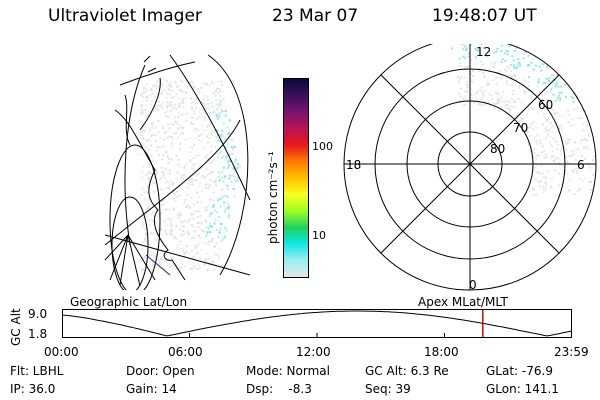  Describe the element at coordinates (484, 16) in the screenshot. I see `time-label: 19:48:07 UT` at that location.